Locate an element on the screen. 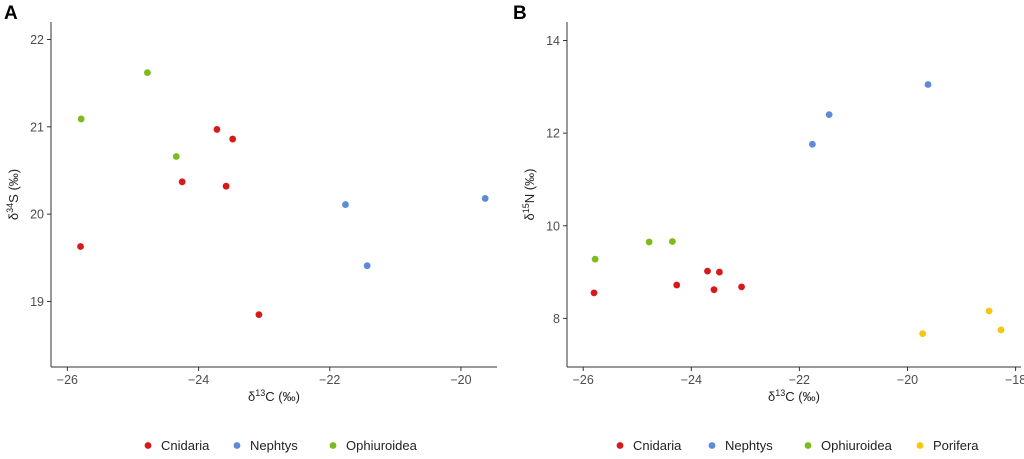  legend-panel-a: Cnidaria Nephtys Ophiuroidea is located at coordinates (281, 445).